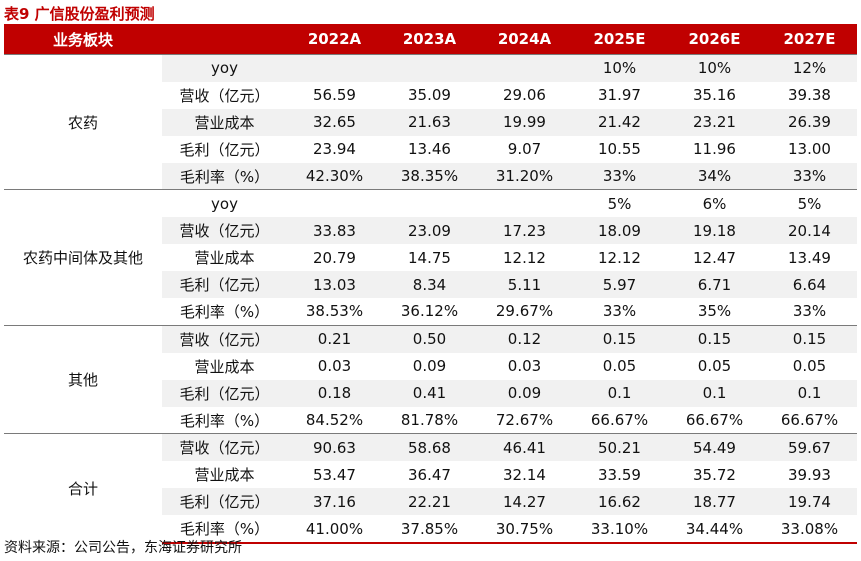  What do you see at coordinates (524, 122) in the screenshot?
I see `value-cell: 19.99` at bounding box center [524, 122].